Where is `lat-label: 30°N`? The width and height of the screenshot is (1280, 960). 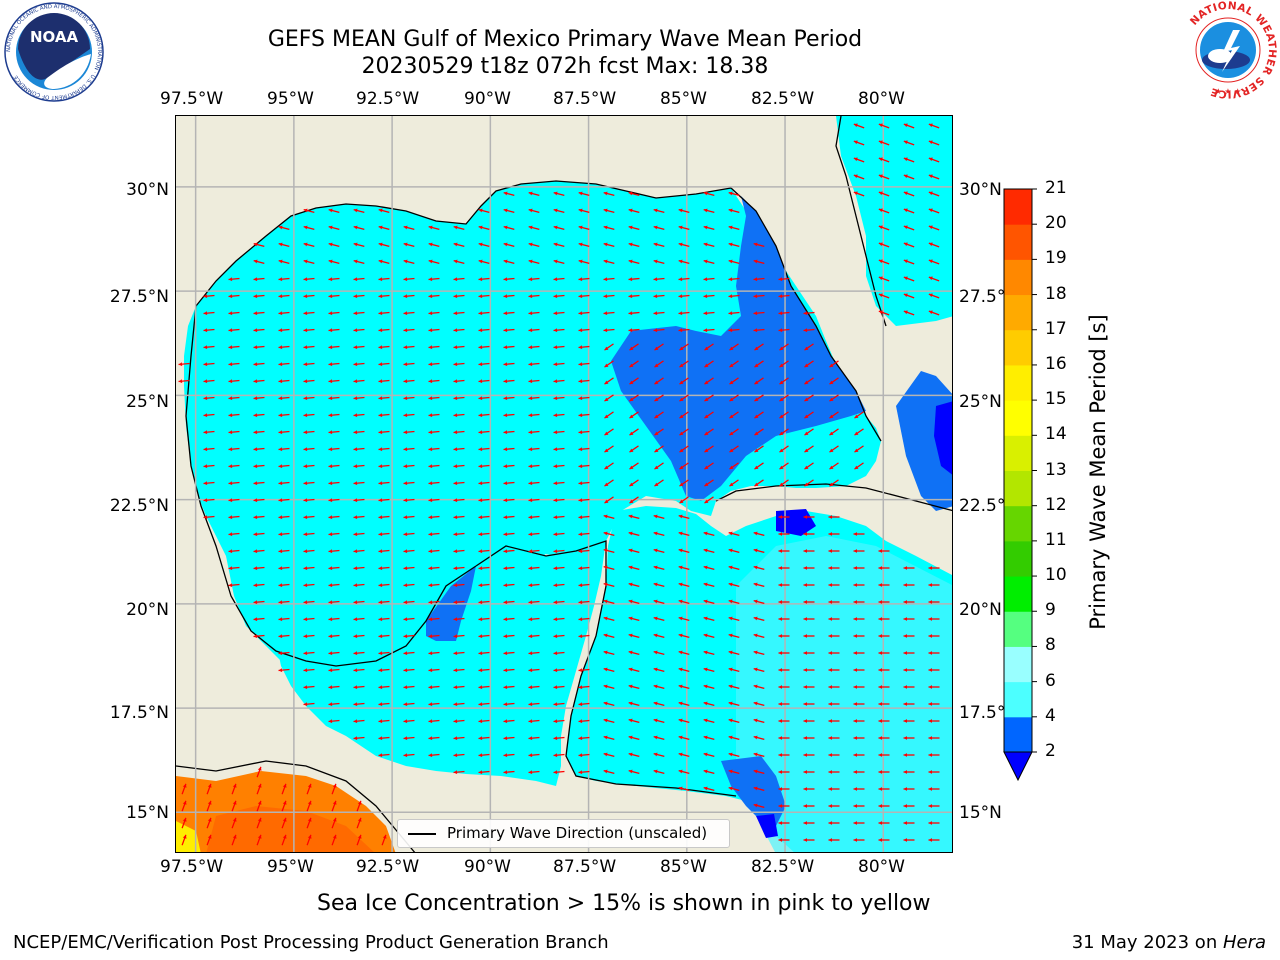
lat-label: 30°N is located at coordinates (980, 190).